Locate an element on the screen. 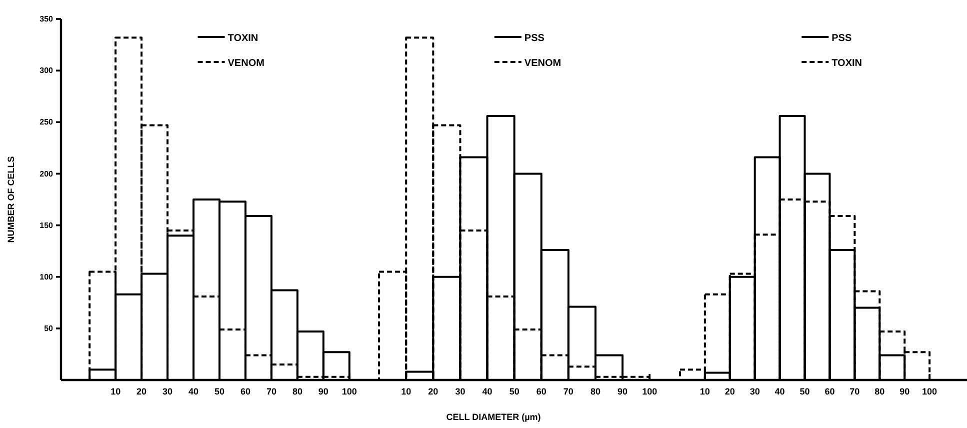 The width and height of the screenshot is (967, 428). y-tick-label: 300 is located at coordinates (47, 71).